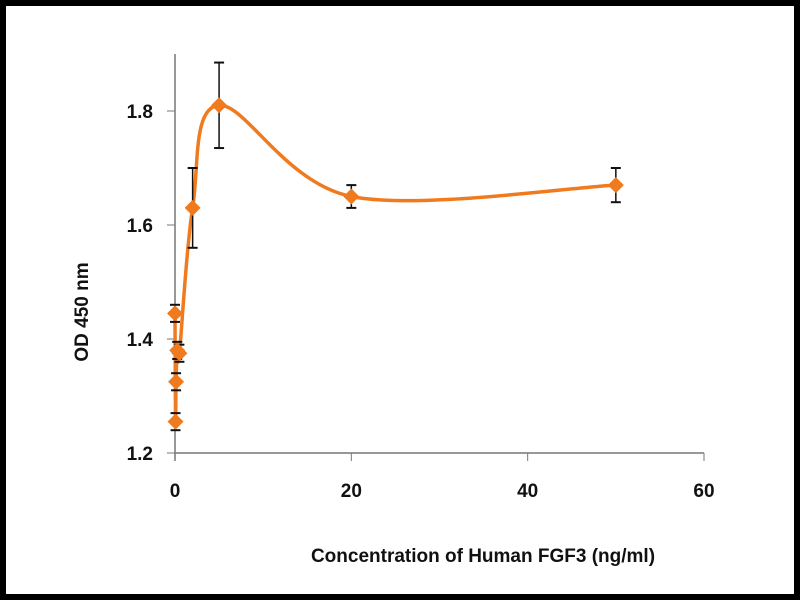 The width and height of the screenshot is (800, 600). Describe the element at coordinates (527, 491) in the screenshot. I see `x-tick-label: 40` at that location.